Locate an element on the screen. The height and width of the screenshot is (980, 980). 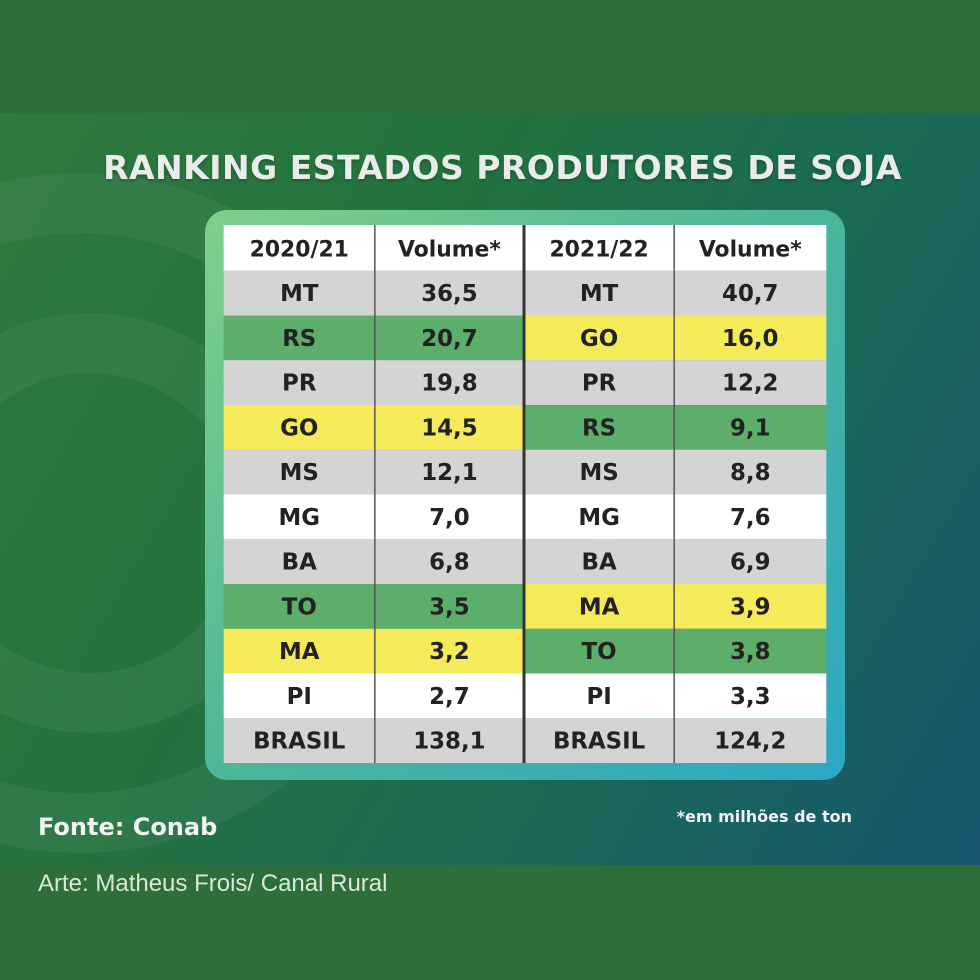
unit-note: *em milhões de ton is located at coordinates (764, 816).